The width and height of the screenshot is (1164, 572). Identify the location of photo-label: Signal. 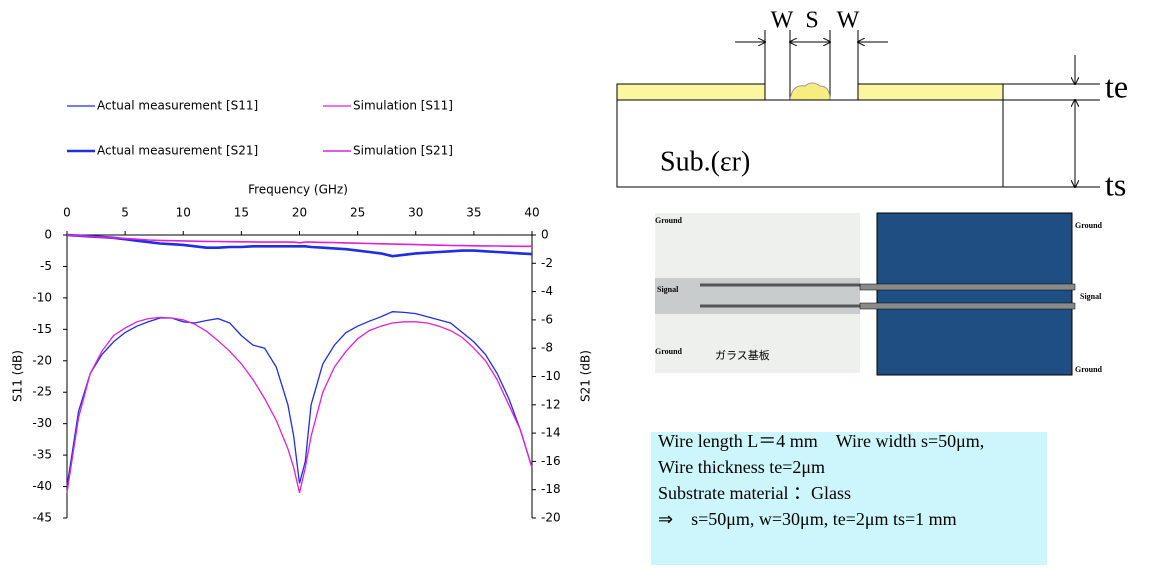
(668, 289).